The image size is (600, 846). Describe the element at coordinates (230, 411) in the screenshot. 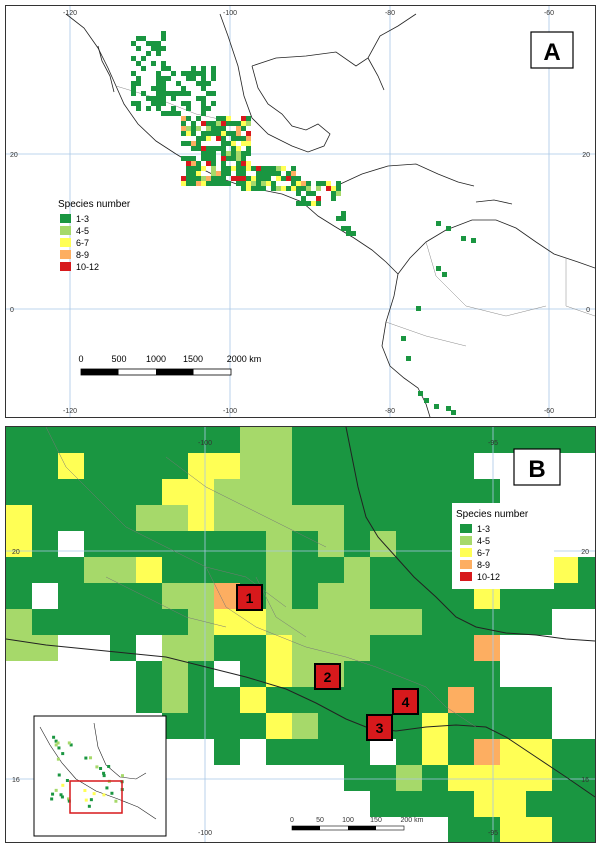

I see `tick-bottom-a: -100` at that location.